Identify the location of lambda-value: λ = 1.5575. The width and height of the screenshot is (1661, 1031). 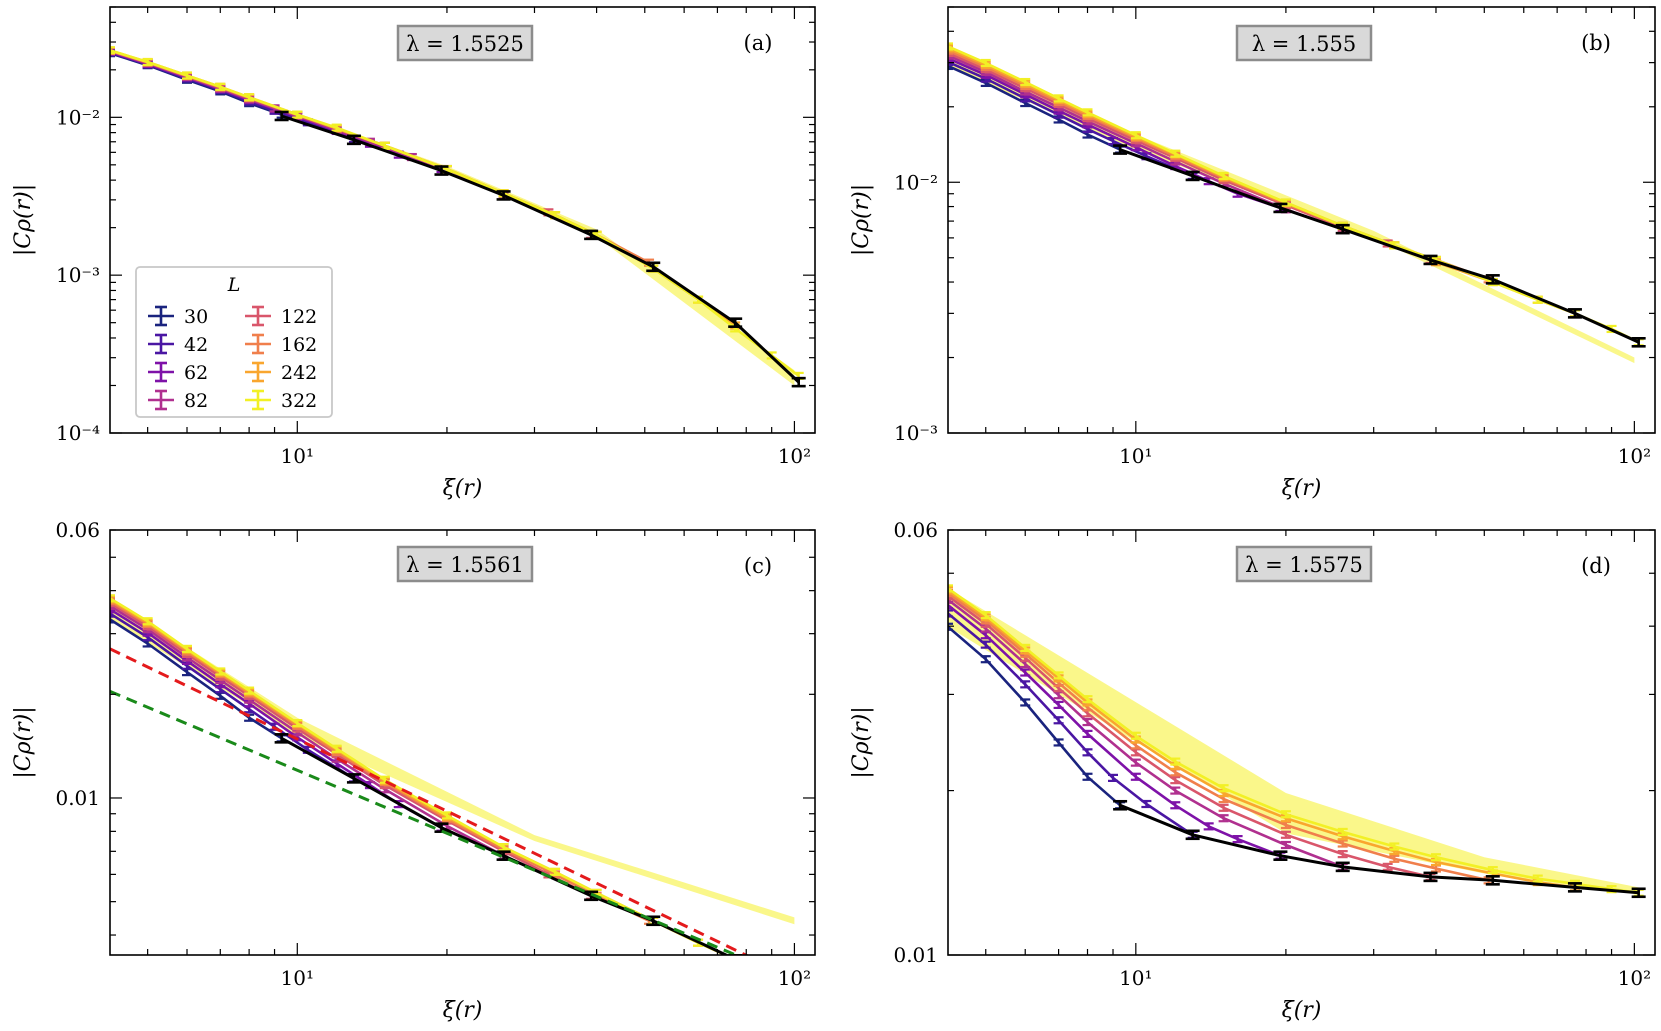
(1304, 565).